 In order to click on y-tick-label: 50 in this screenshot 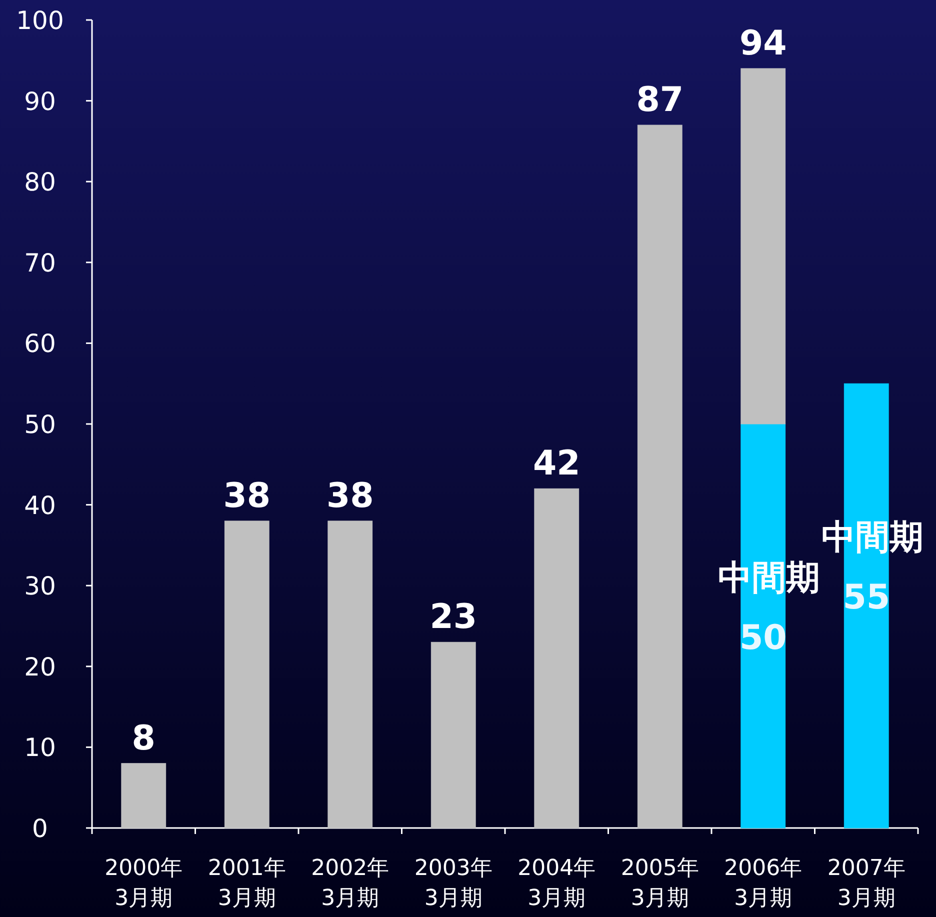, I will do `click(40, 424)`.